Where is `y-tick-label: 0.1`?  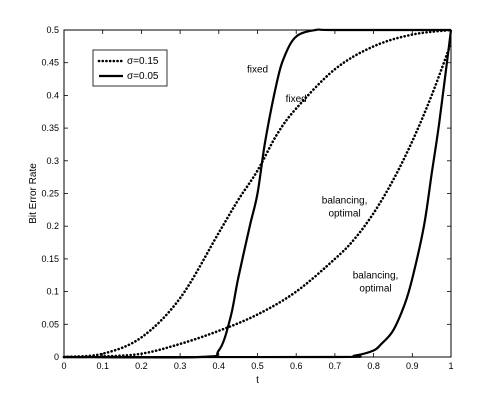
y-tick-label: 0.1 is located at coordinates (52, 292).